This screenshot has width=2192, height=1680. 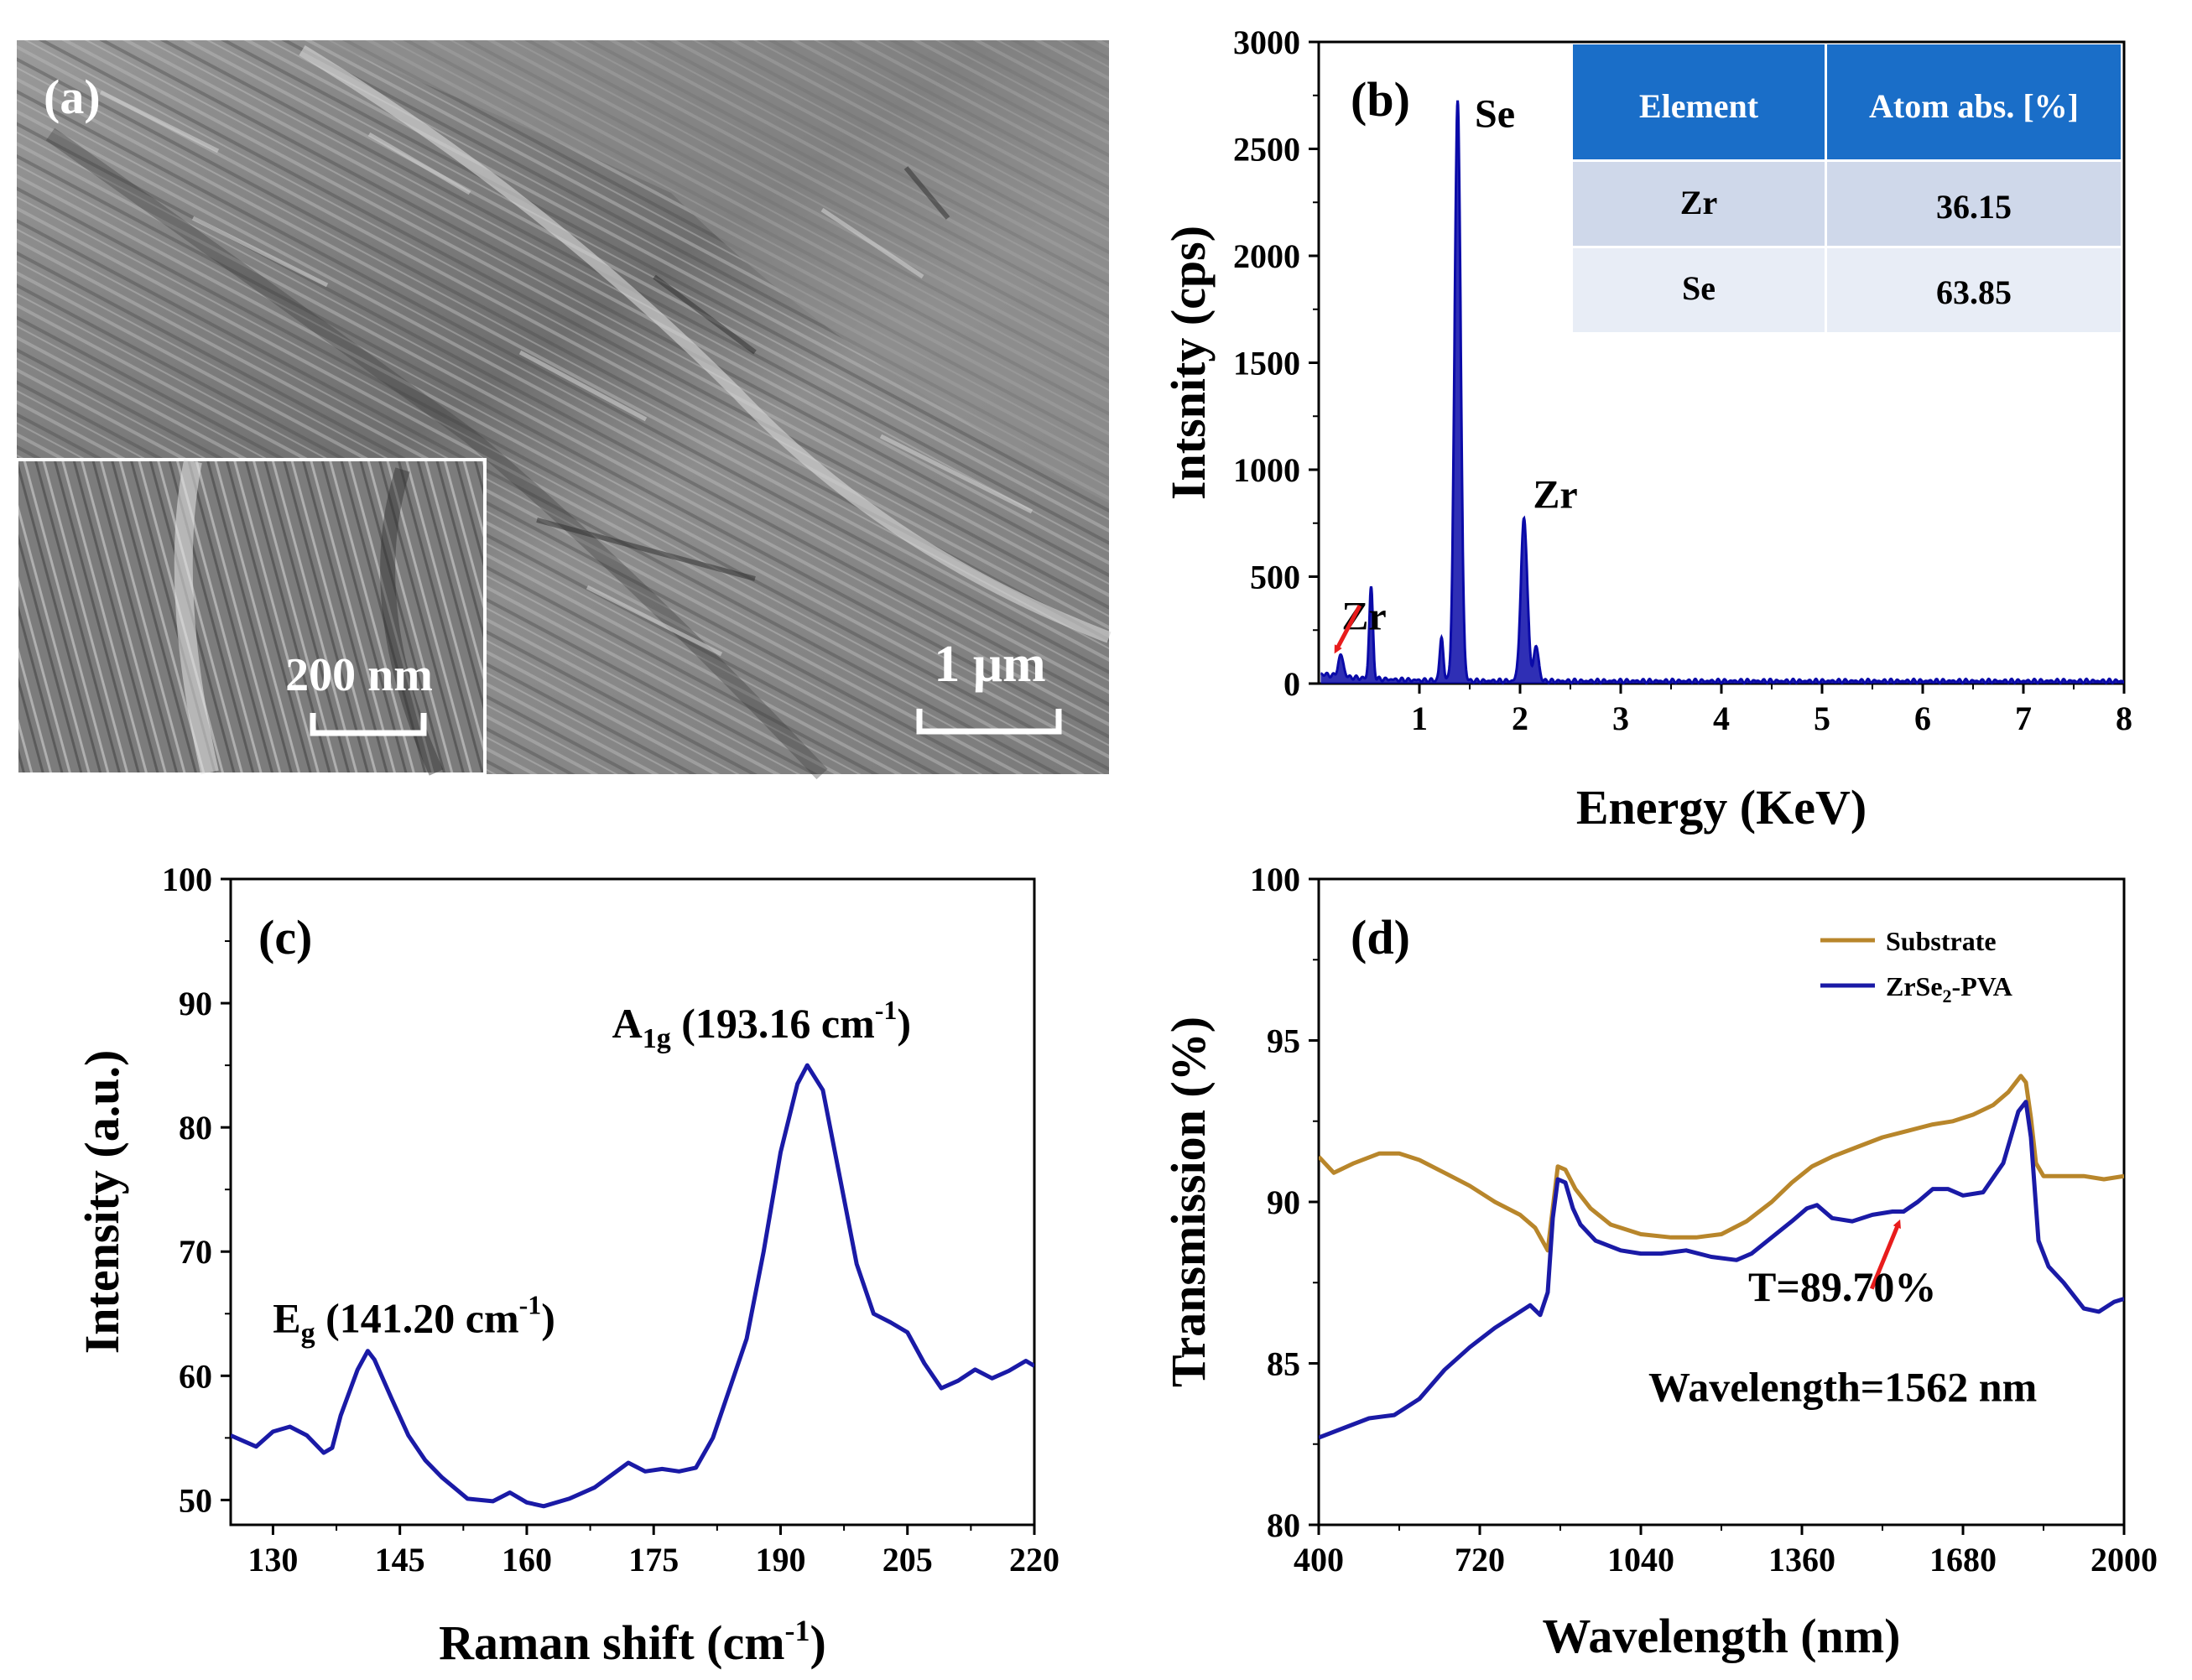 I want to click on y-tick-label: 95, so click(x=1283, y=1041).